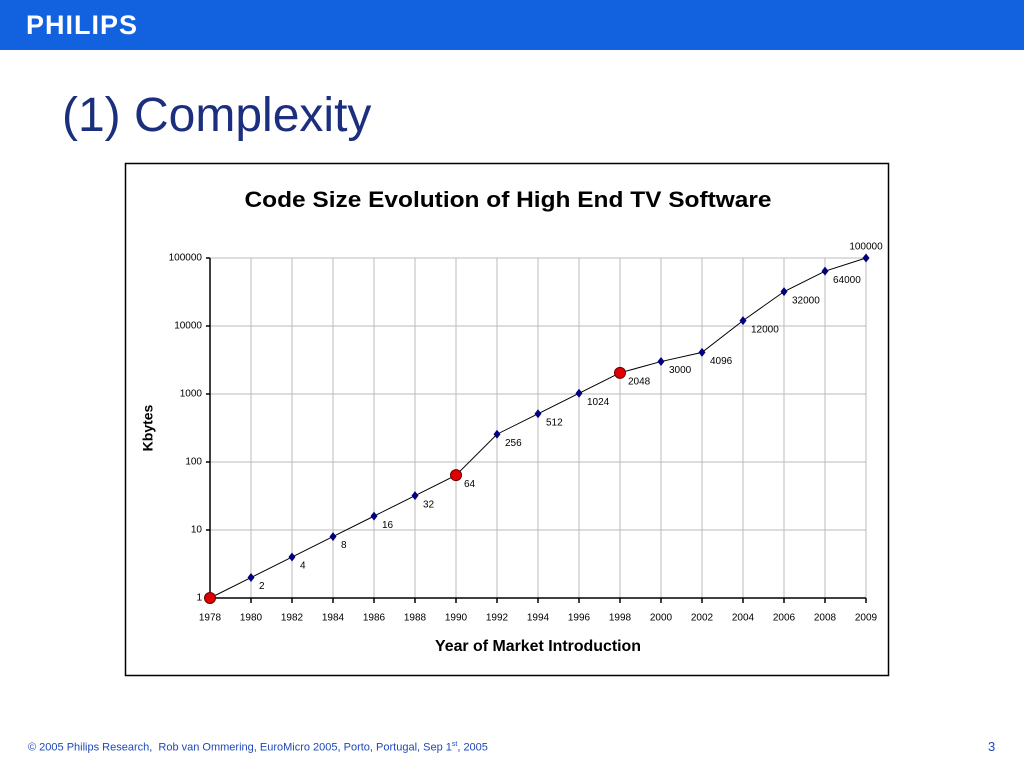  What do you see at coordinates (251, 618) in the screenshot?
I see `x-tick-label: 1980` at bounding box center [251, 618].